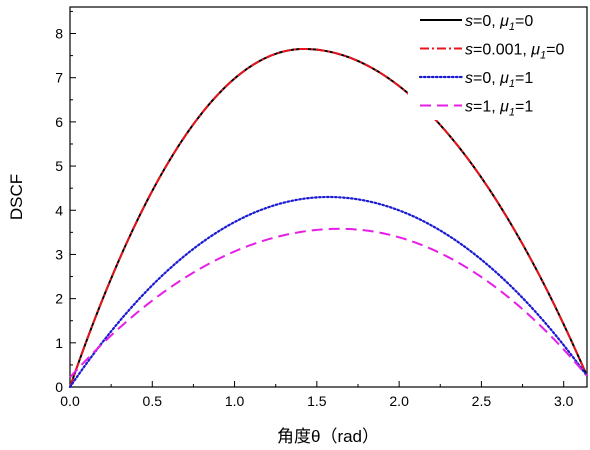  Describe the element at coordinates (59, 299) in the screenshot. I see `y-tick-label: 2` at that location.